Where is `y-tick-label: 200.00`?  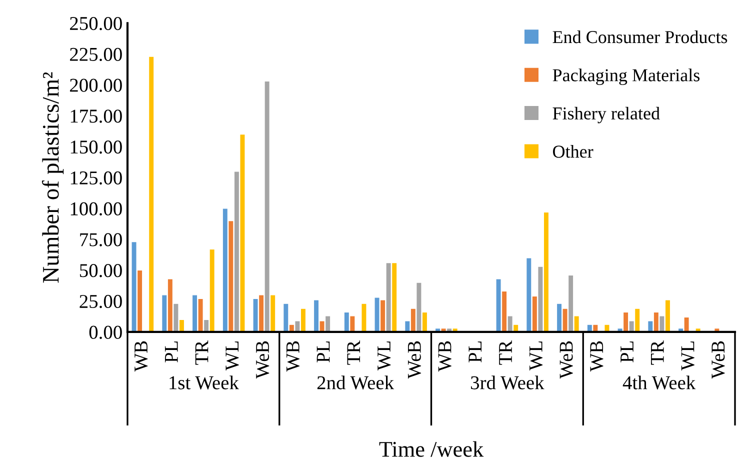 y-tick-label: 200.00 is located at coordinates (96, 85).